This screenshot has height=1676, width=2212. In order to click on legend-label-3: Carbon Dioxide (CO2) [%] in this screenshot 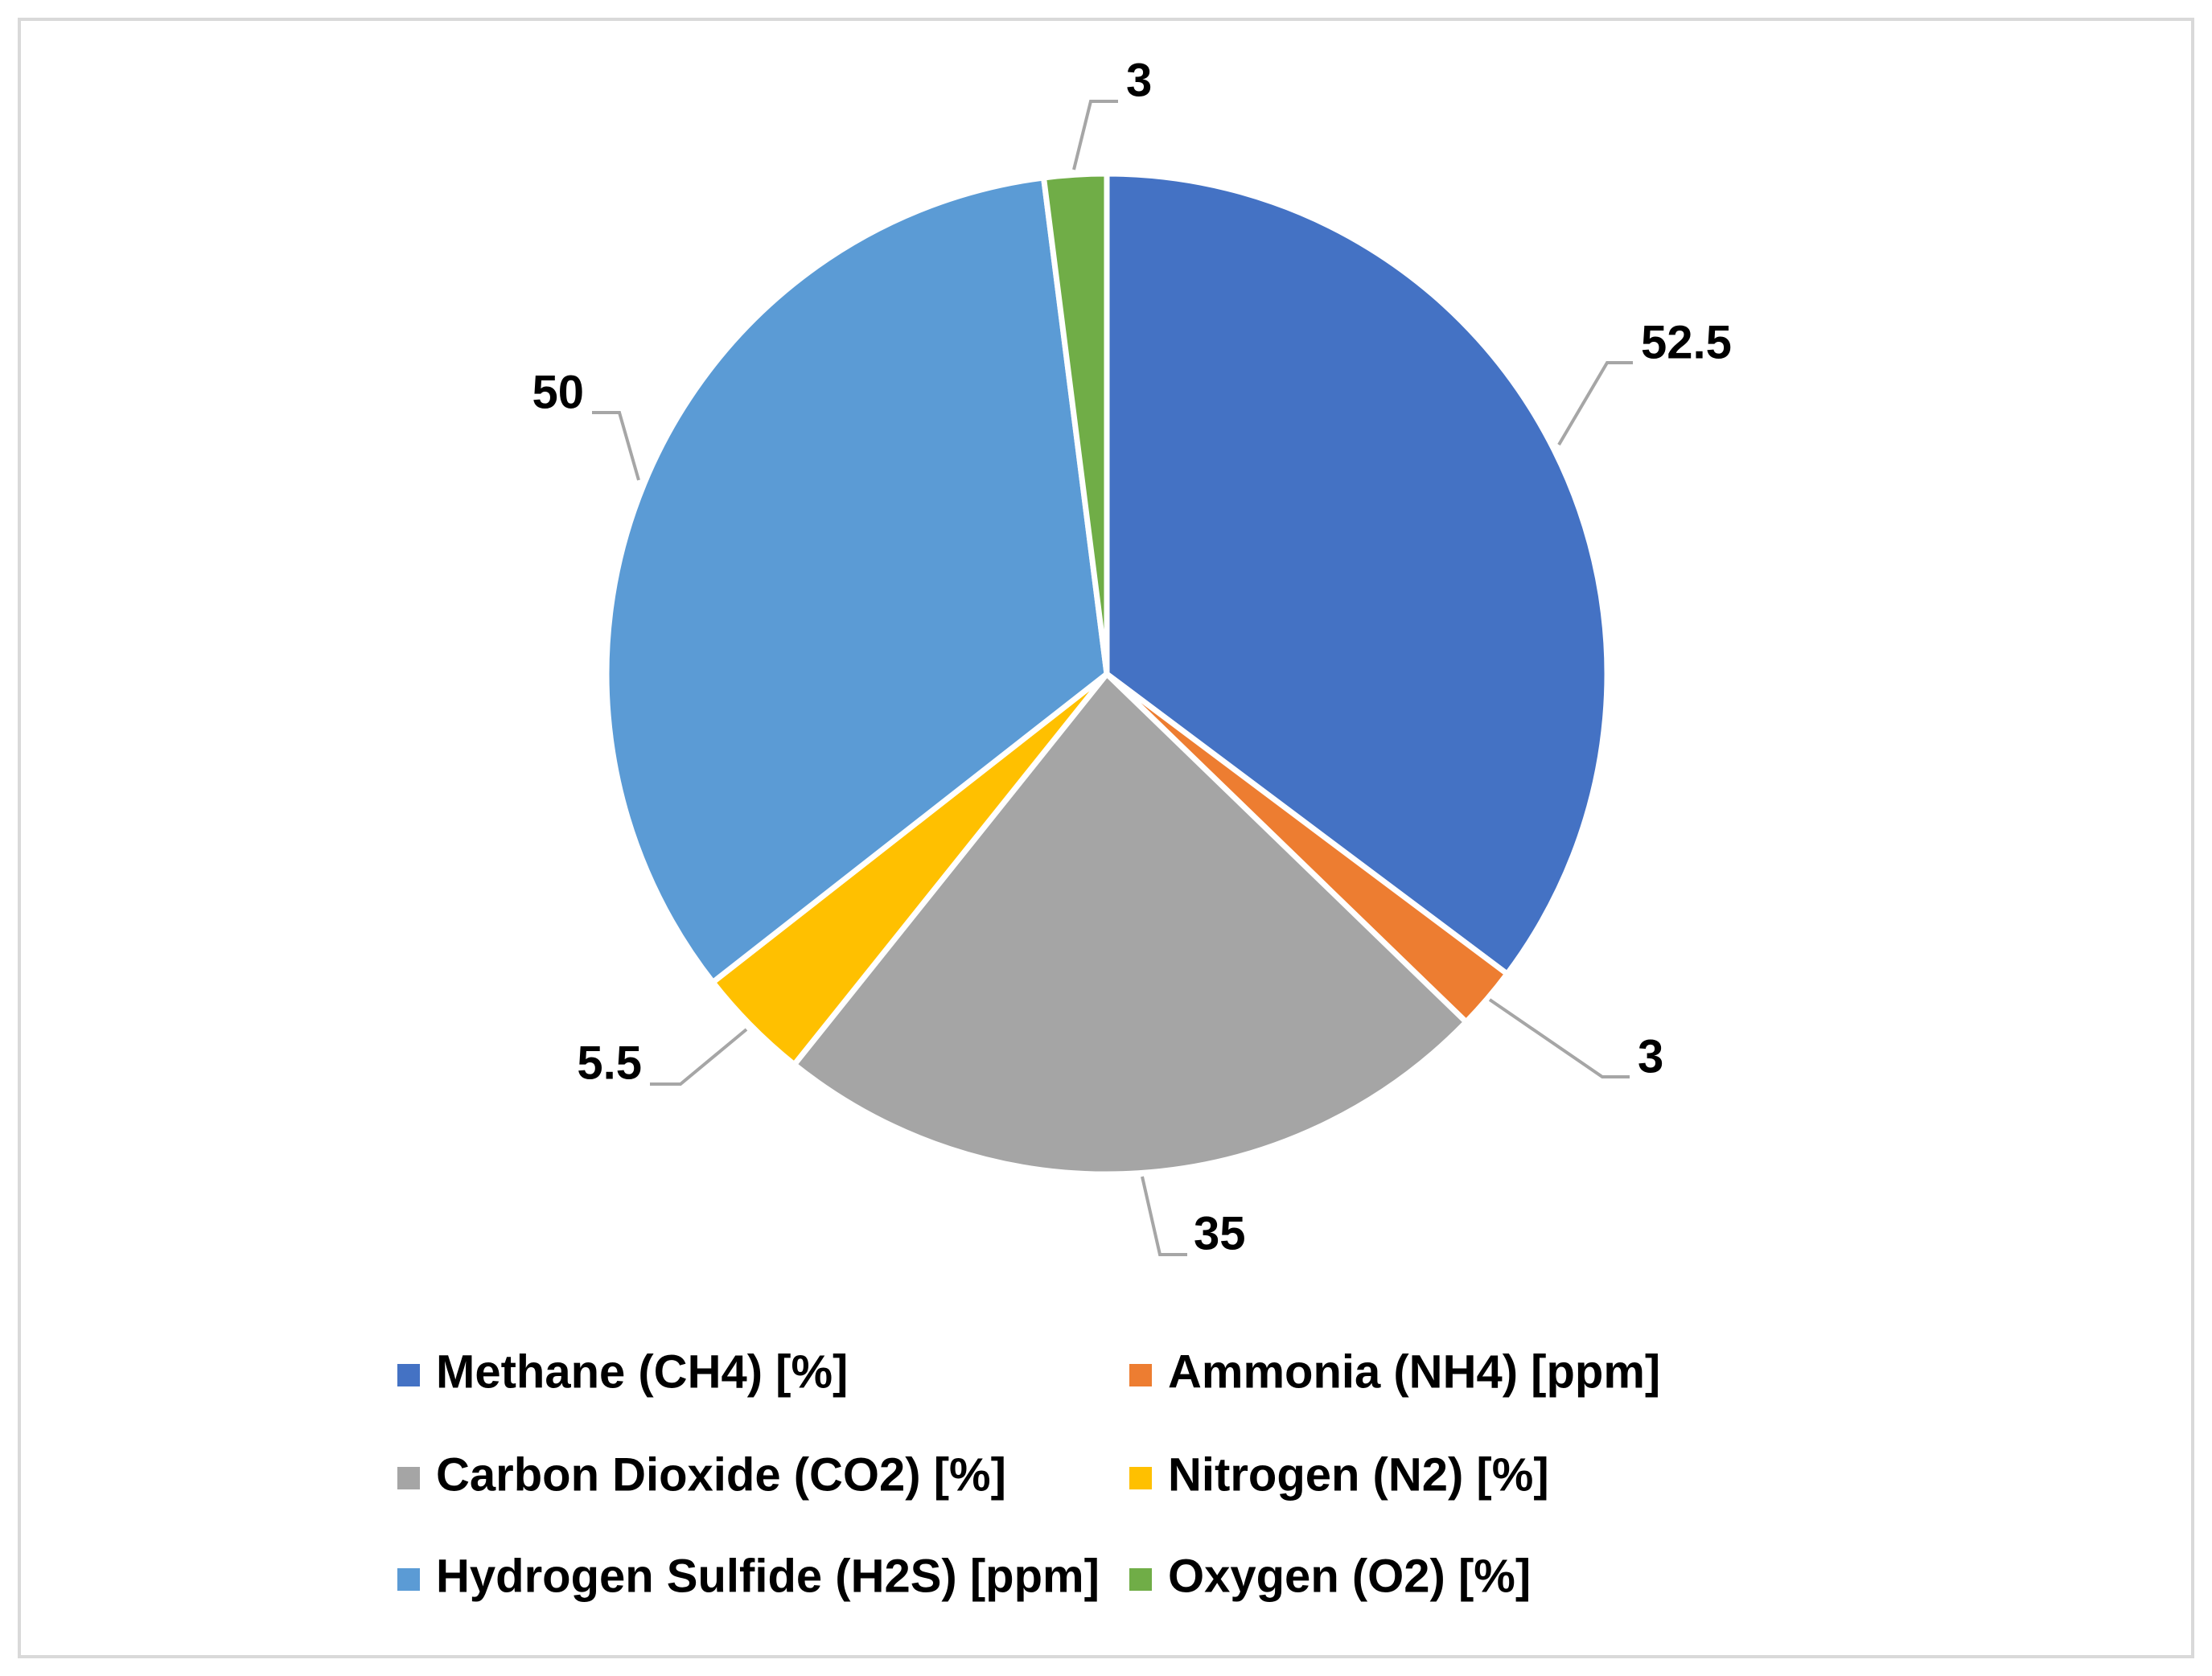, I will do `click(721, 1474)`.